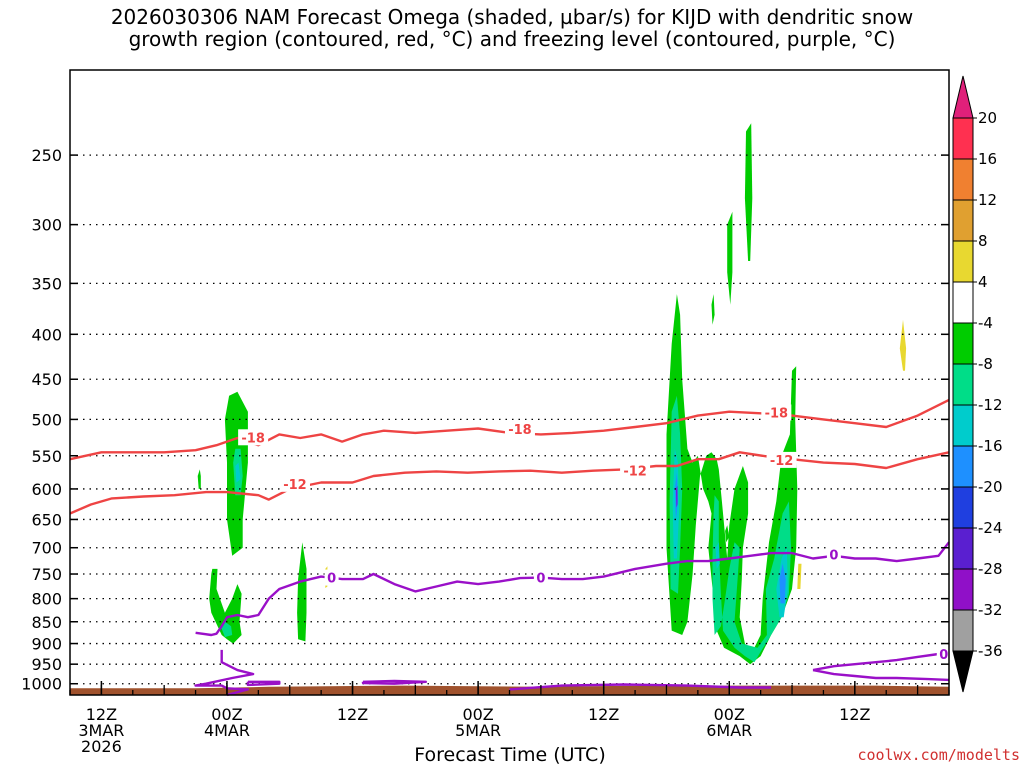 This screenshot has width=1024, height=768. I want to click on y-tick-label-500: 500, so click(46, 419).